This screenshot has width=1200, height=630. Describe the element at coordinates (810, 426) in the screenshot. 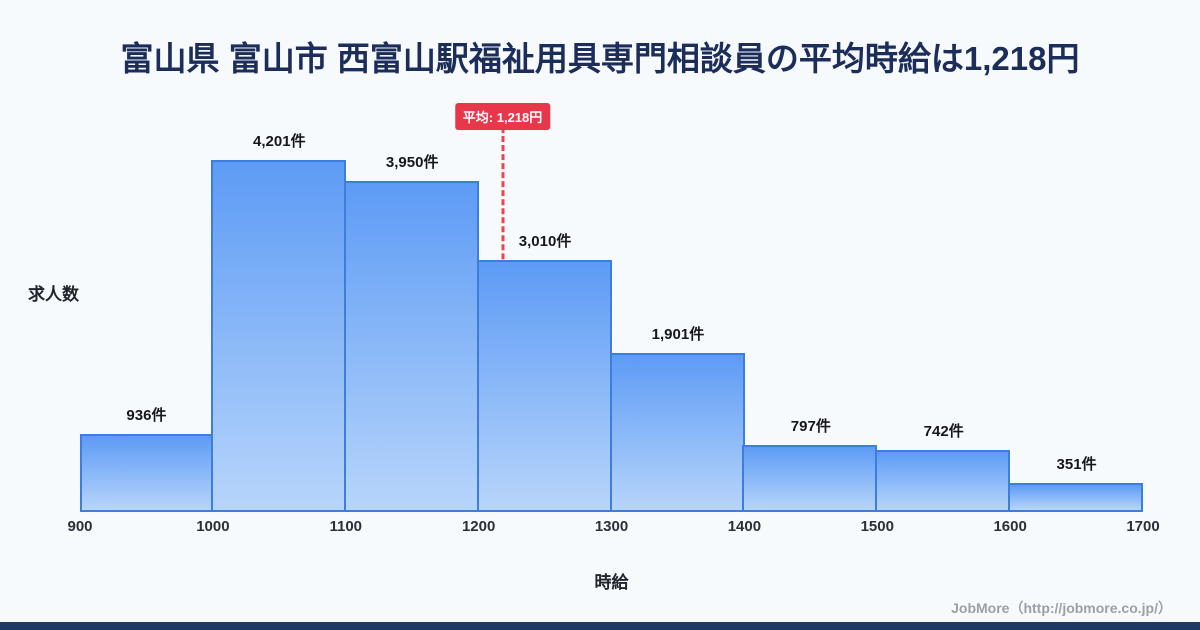

I see `bar-value-label: 797件` at that location.